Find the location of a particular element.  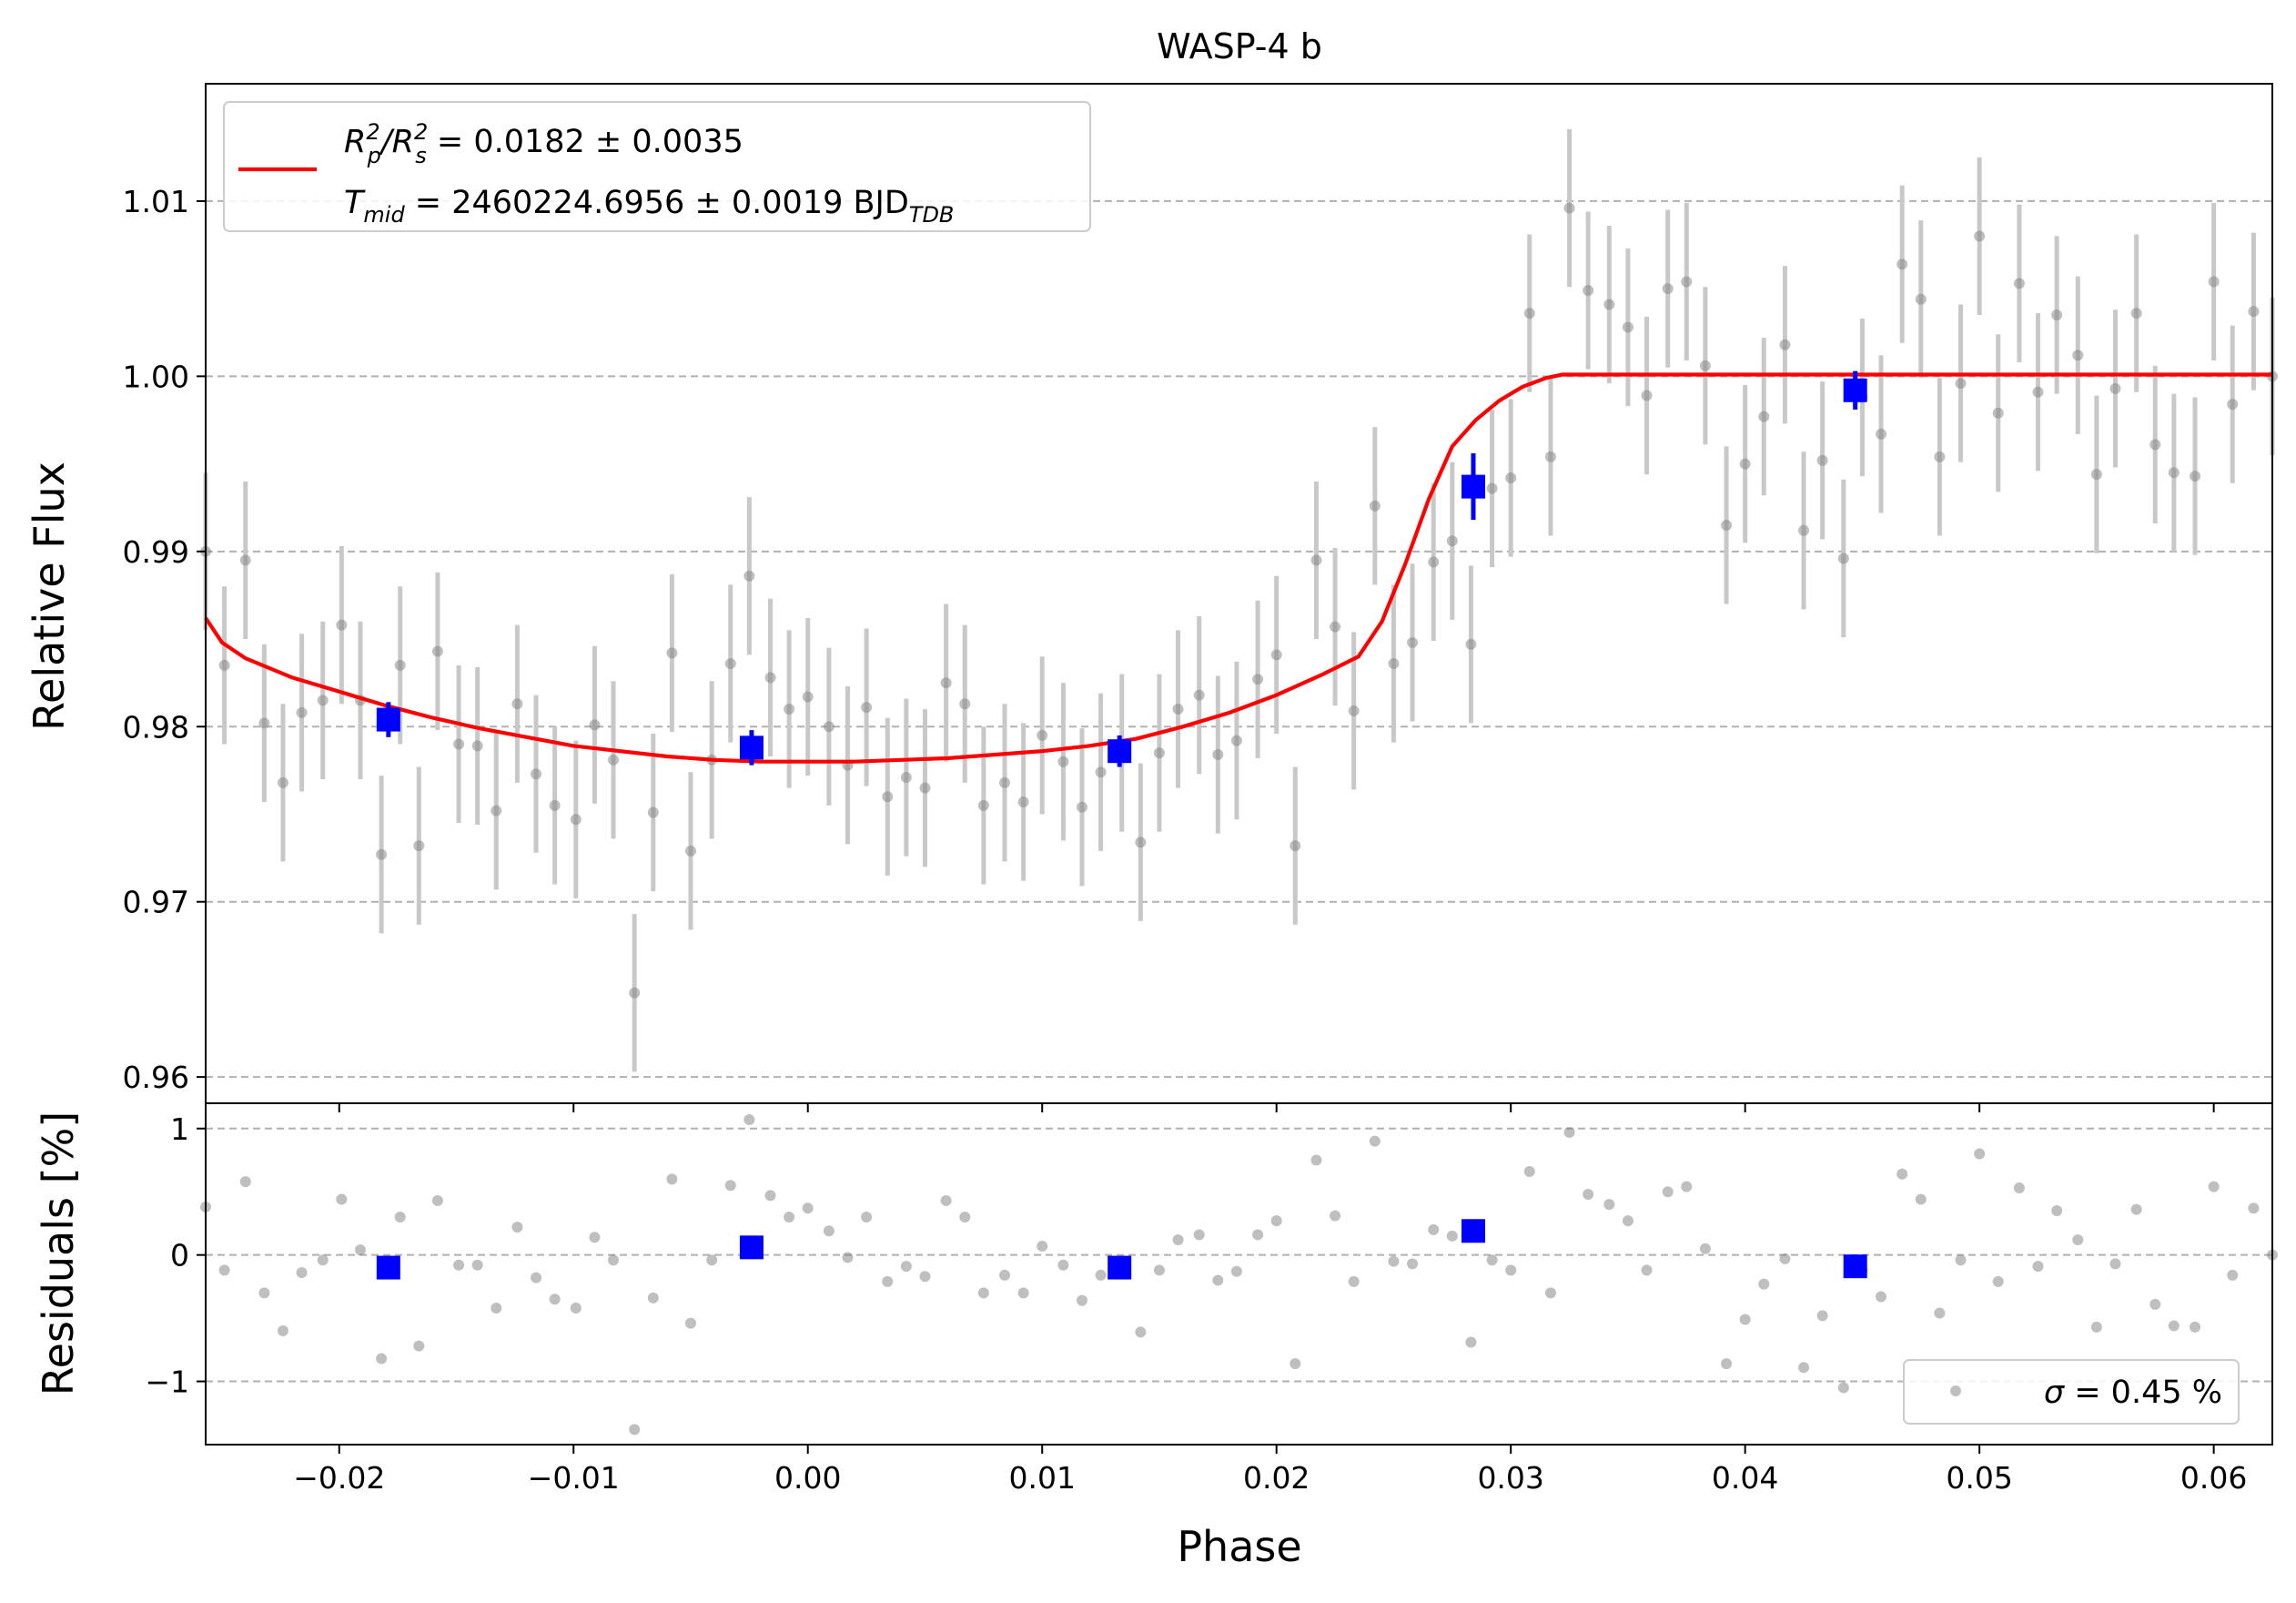

main-y-tick-label: 0.97 is located at coordinates (156, 902).